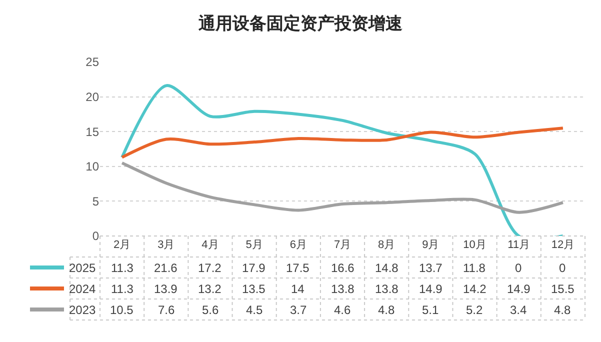  I want to click on x-tick-label: 11月, so click(519, 245).